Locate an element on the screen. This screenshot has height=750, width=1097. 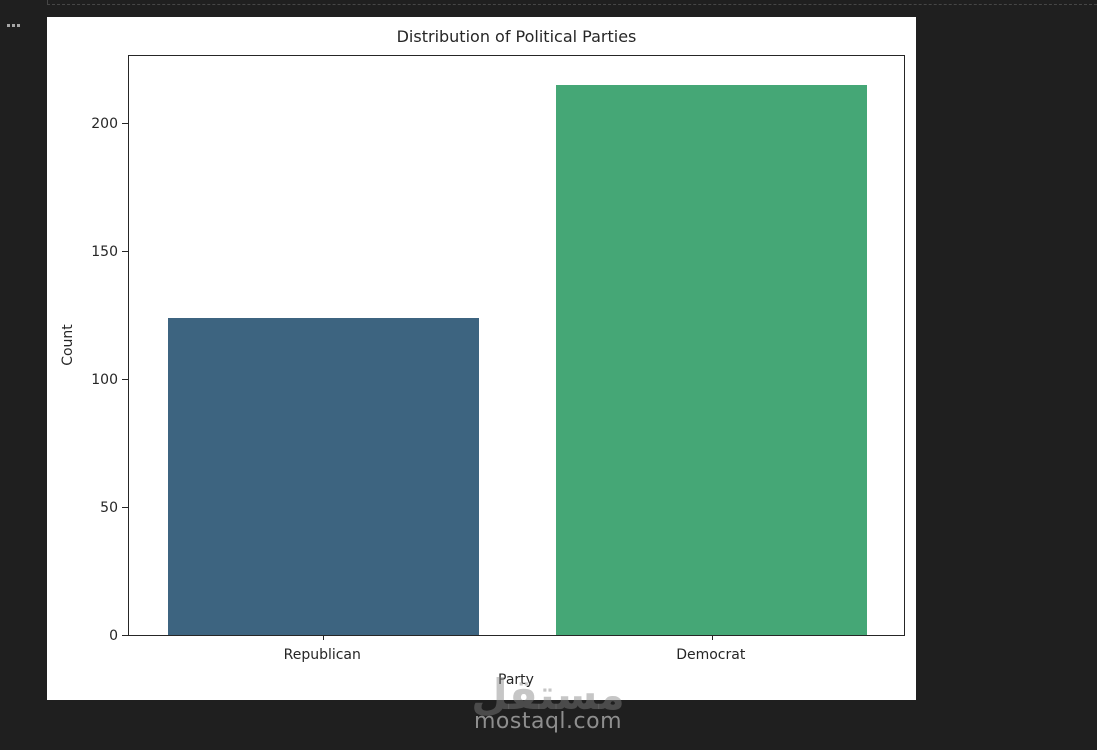
x-tick-label-democrat: Democrat is located at coordinates (711, 655).